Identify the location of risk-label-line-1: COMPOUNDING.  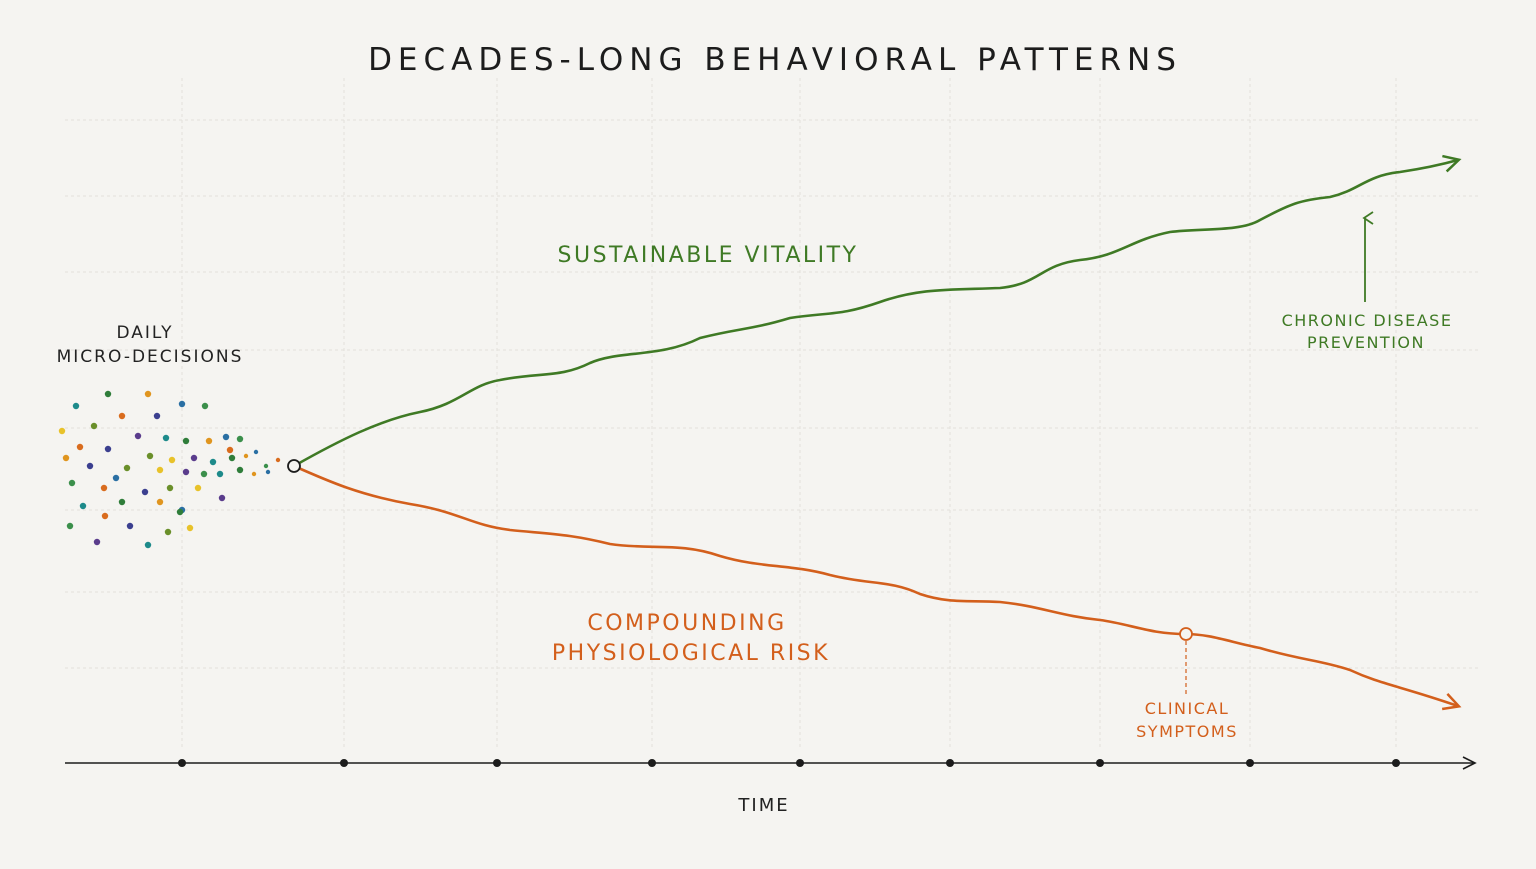
(686, 623).